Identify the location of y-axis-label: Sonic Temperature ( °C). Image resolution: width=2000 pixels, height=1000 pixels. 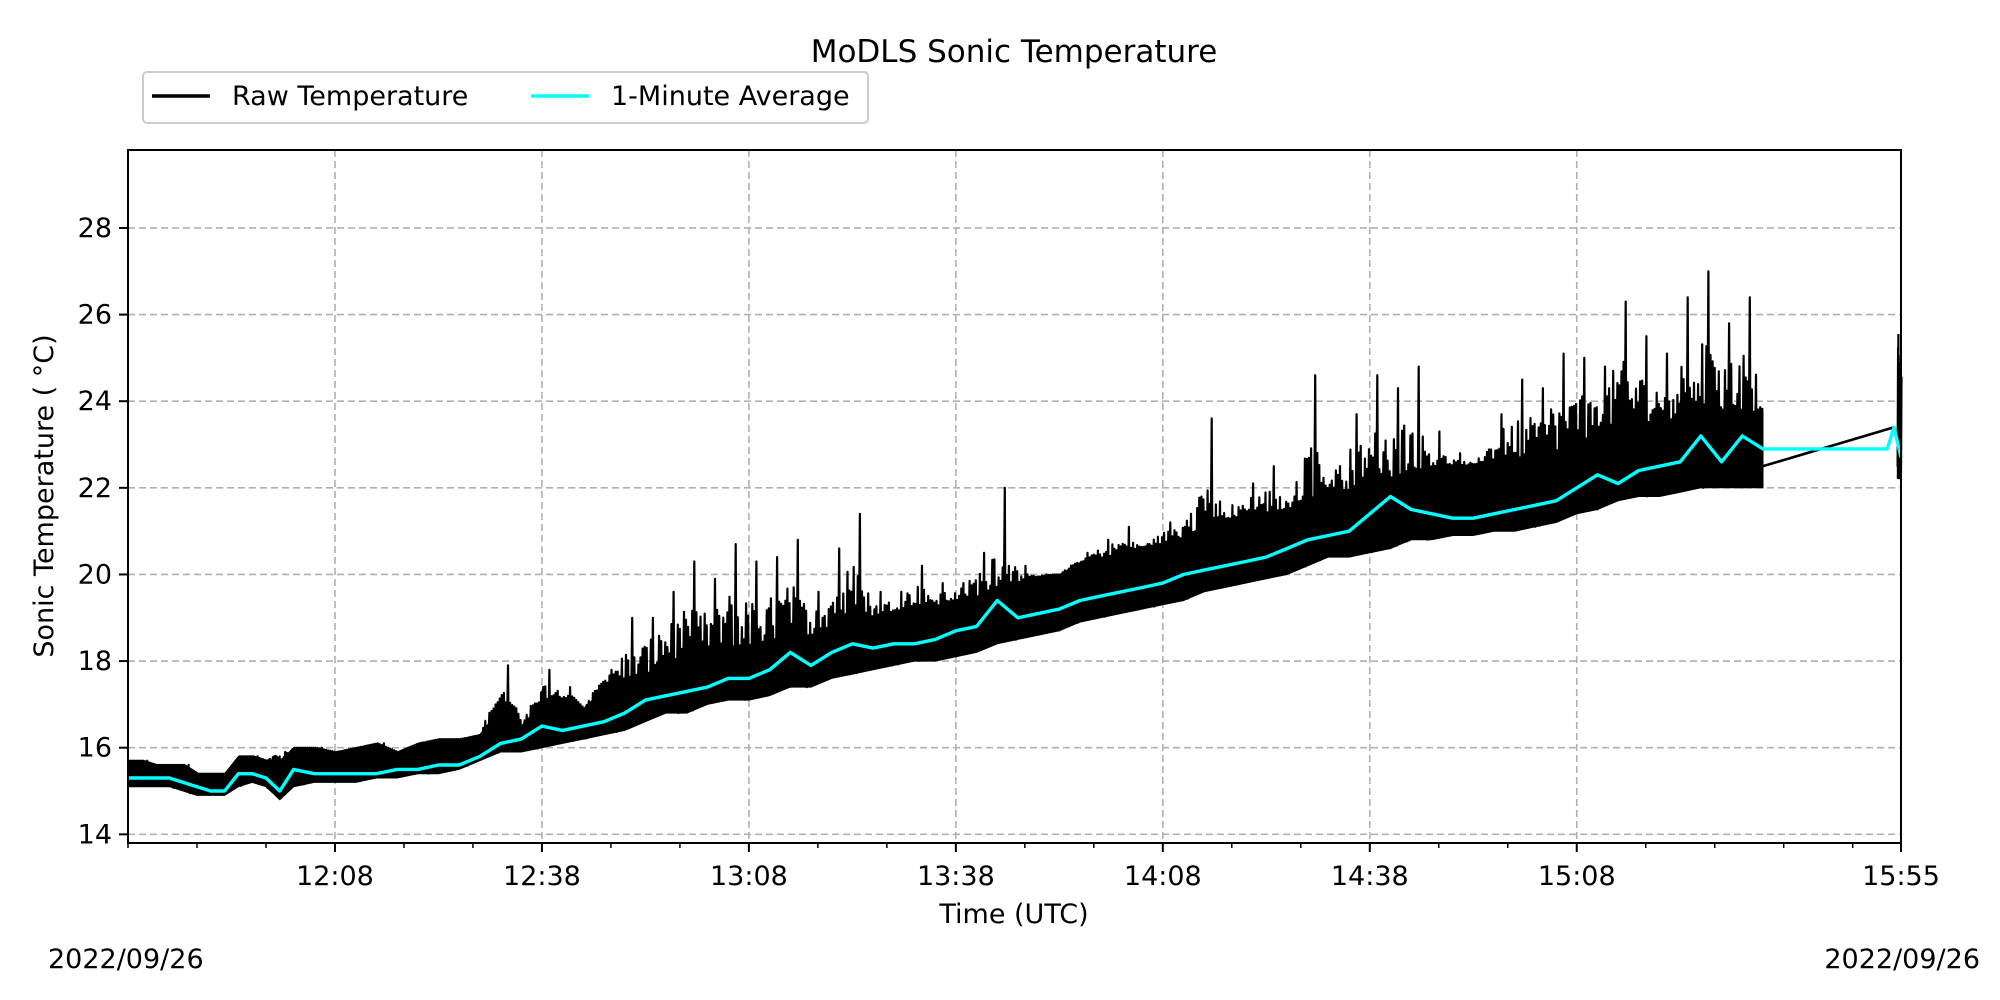
(44, 495).